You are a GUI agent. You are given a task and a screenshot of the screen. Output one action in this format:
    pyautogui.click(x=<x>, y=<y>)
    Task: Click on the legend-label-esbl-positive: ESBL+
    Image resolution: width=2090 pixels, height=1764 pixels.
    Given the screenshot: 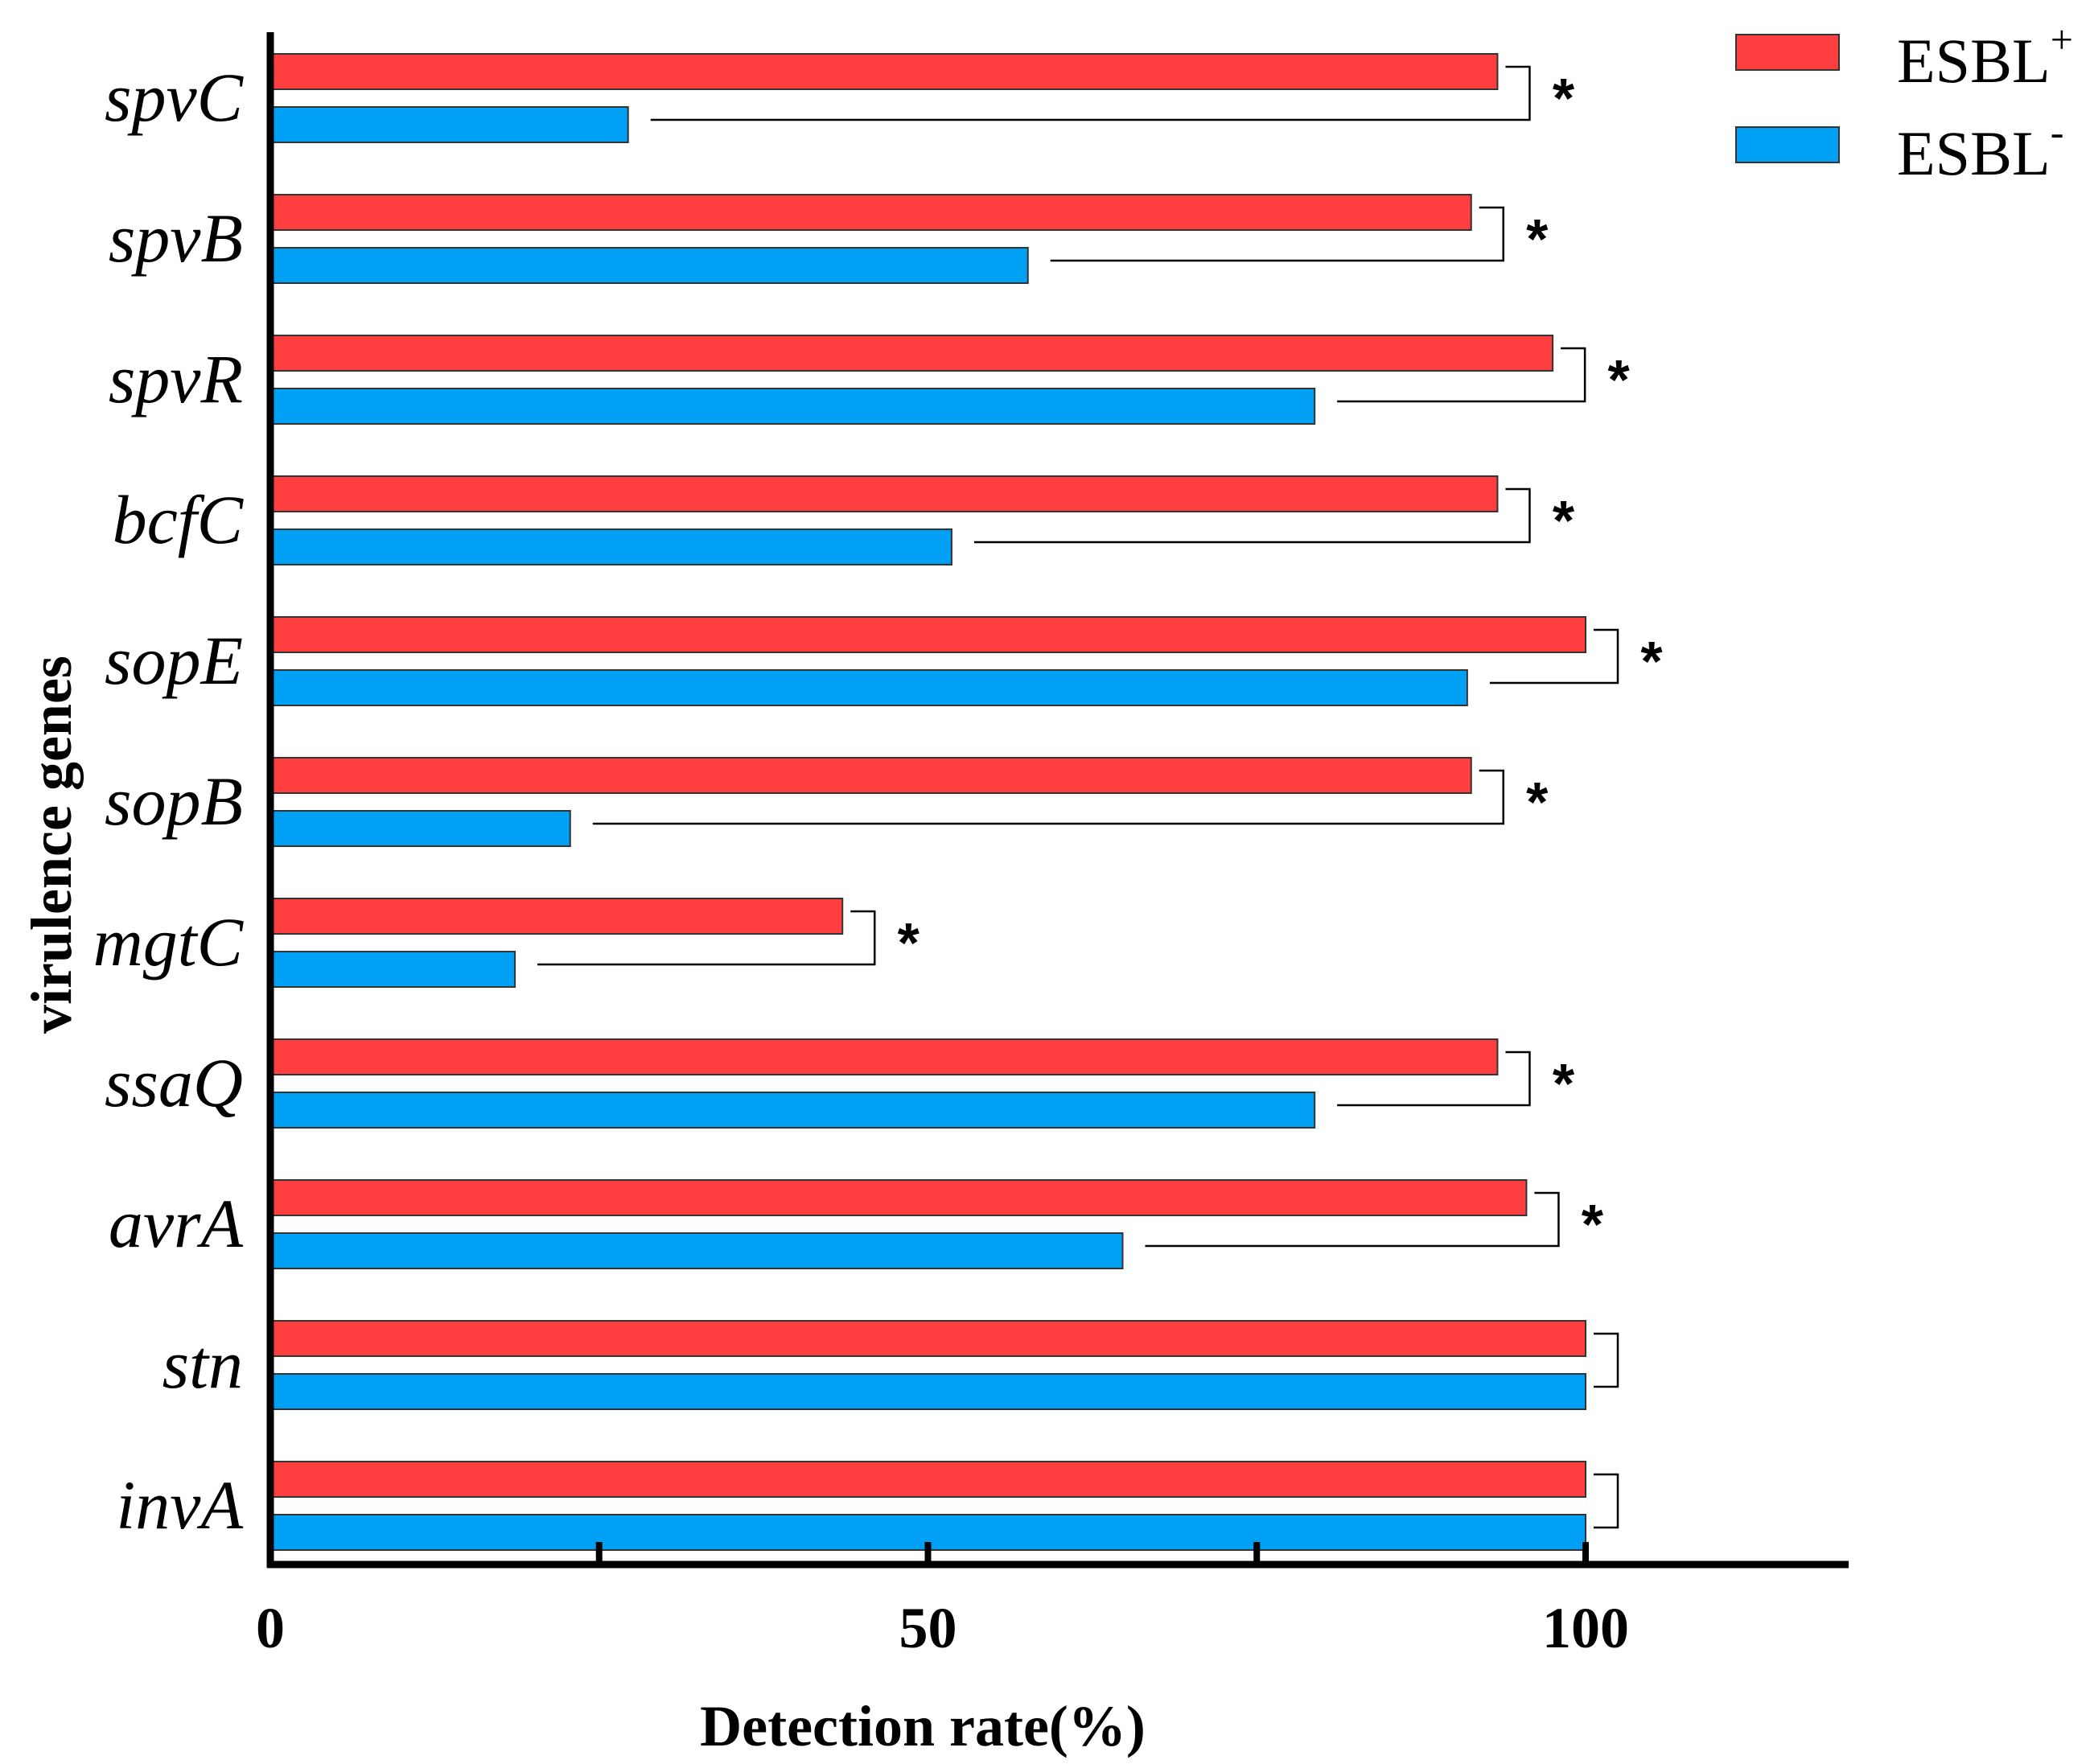 What is the action you would take?
    pyautogui.click(x=1985, y=57)
    